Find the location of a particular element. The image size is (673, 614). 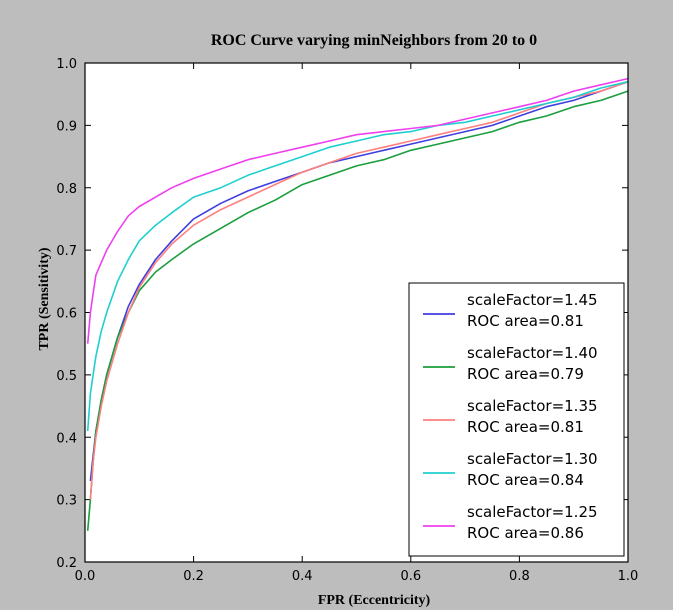

legend-label-1: scaleFactor=1.45 is located at coordinates (532, 300).